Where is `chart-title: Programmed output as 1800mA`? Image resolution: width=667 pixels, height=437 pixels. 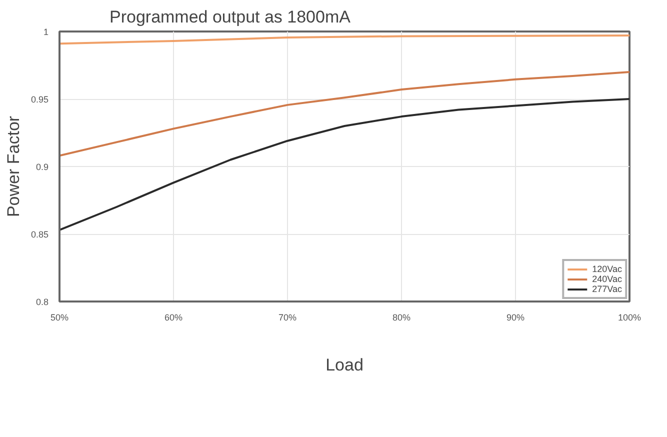 chart-title: Programmed output as 1800mA is located at coordinates (231, 17).